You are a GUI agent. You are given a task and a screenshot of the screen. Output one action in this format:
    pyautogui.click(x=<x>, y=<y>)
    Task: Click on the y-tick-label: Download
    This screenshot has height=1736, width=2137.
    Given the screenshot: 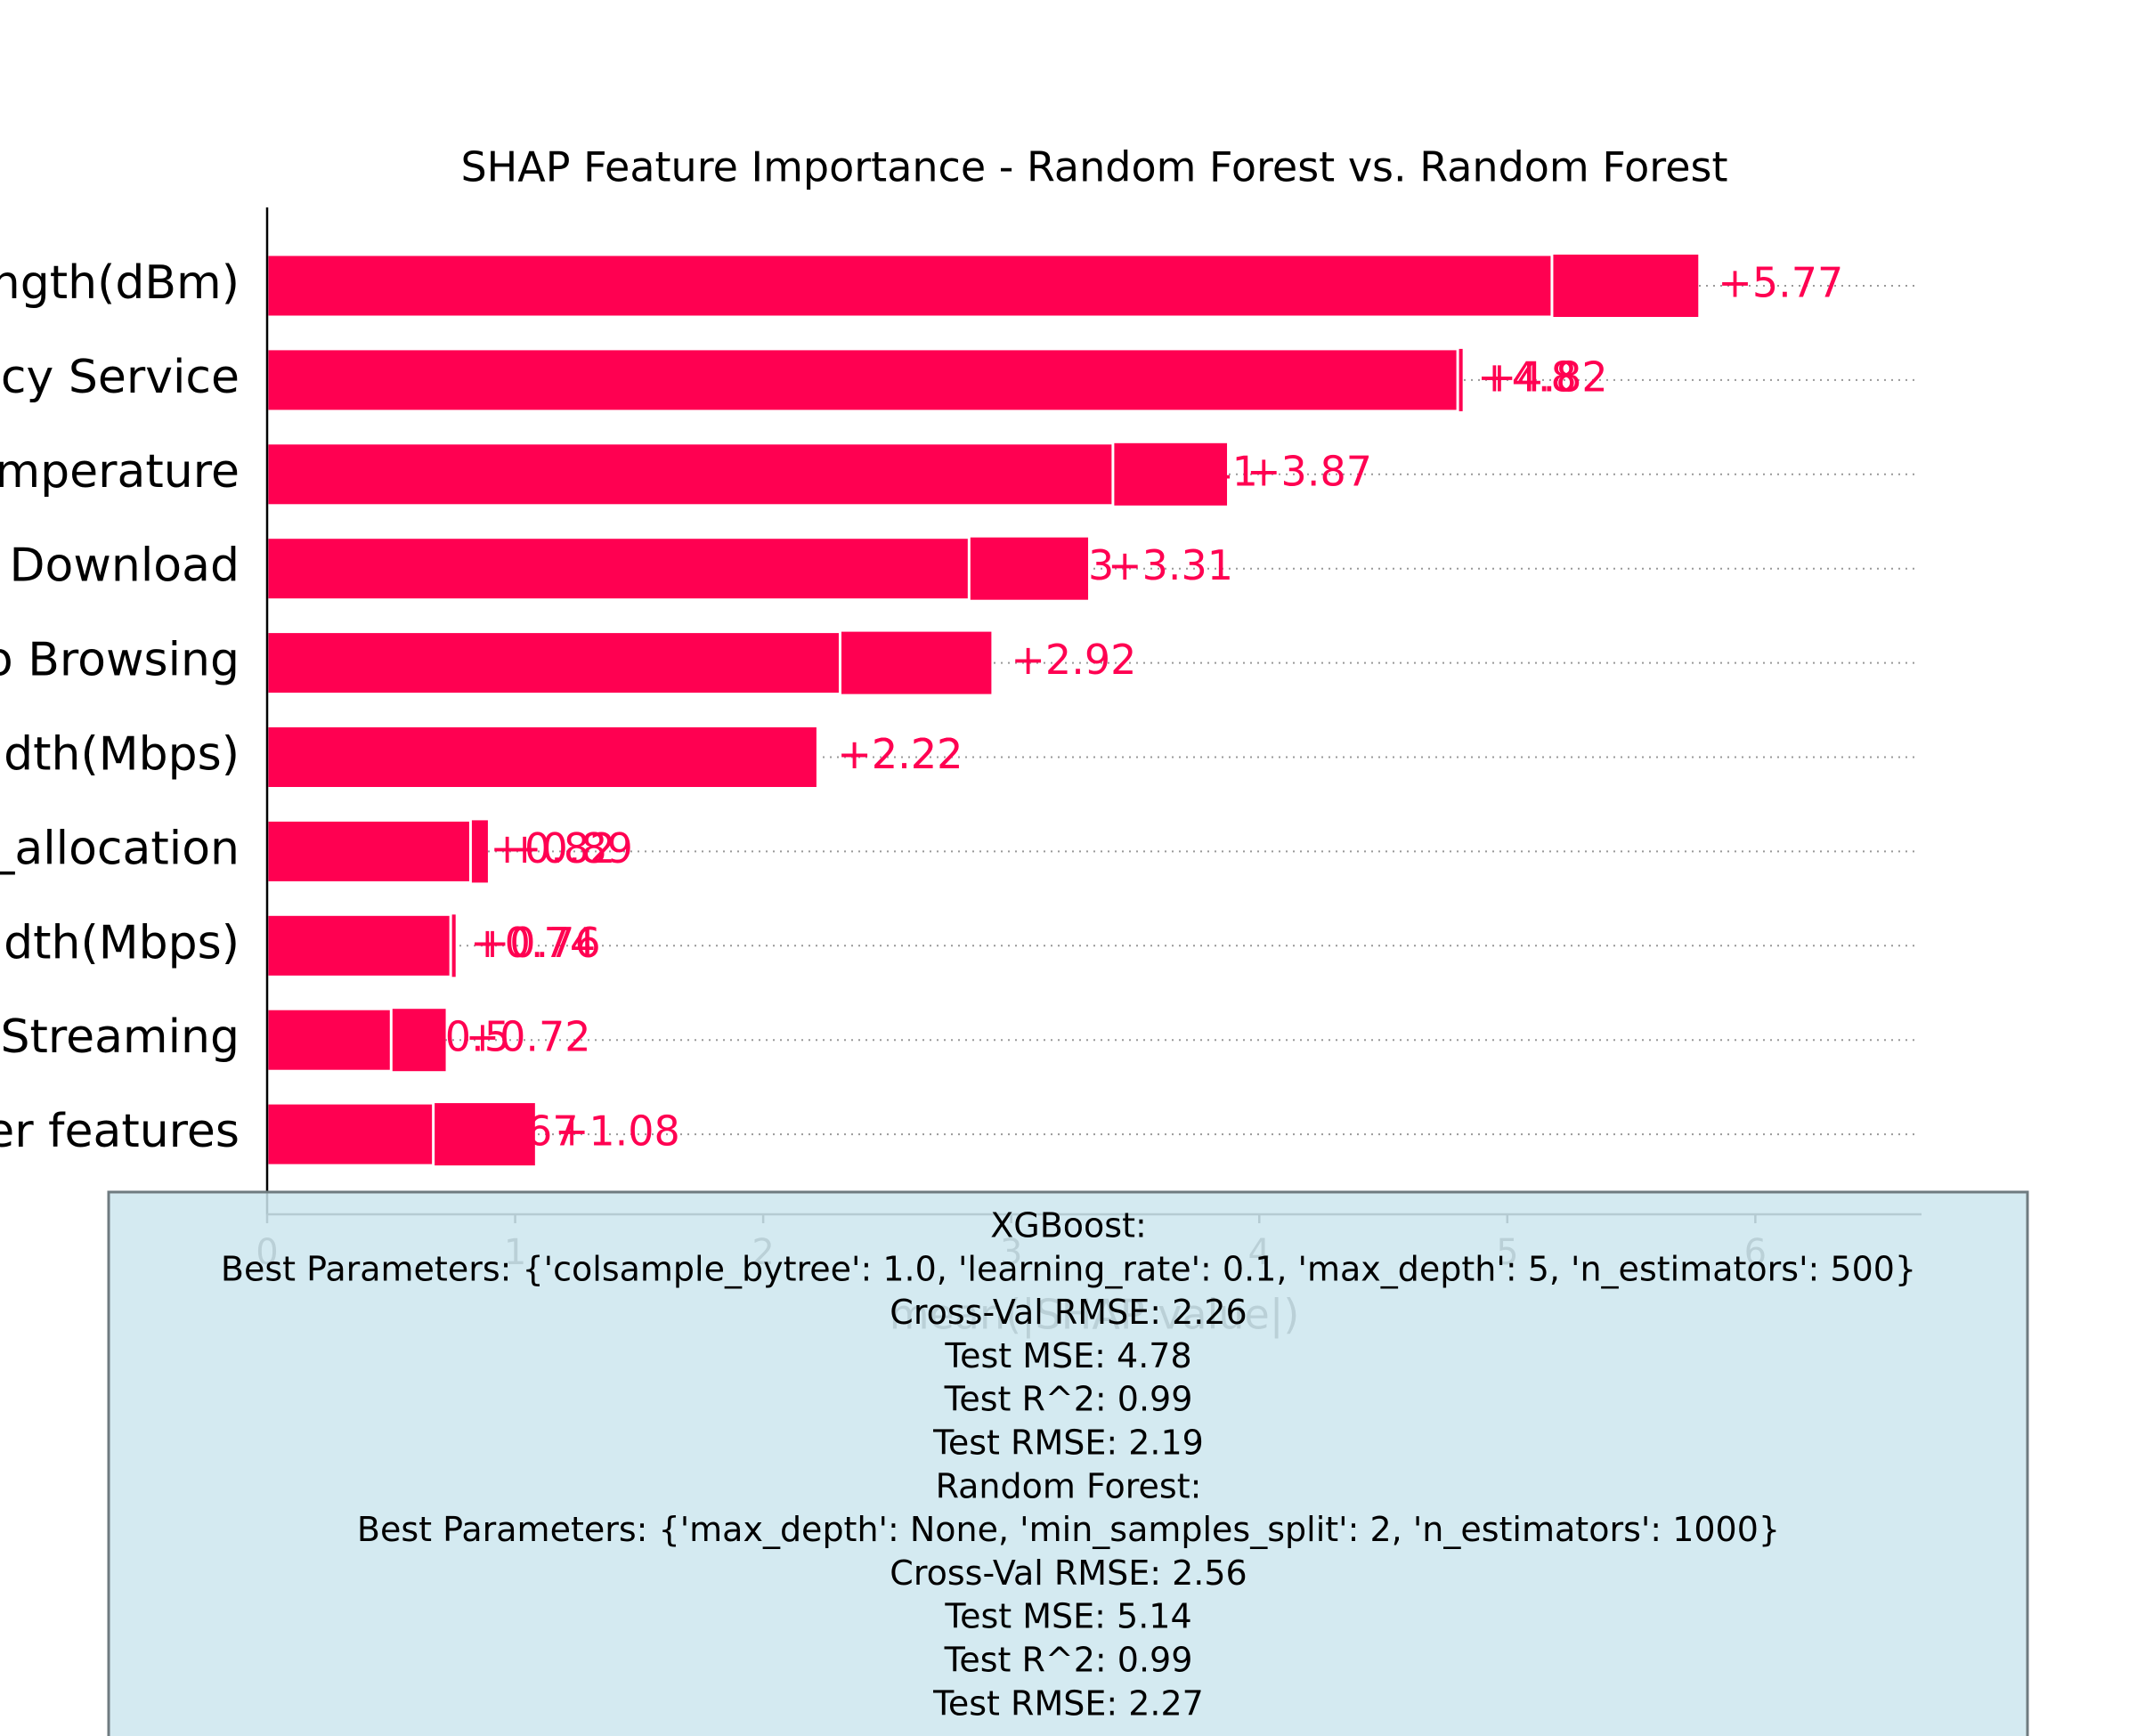 What is the action you would take?
    pyautogui.click(x=125, y=566)
    